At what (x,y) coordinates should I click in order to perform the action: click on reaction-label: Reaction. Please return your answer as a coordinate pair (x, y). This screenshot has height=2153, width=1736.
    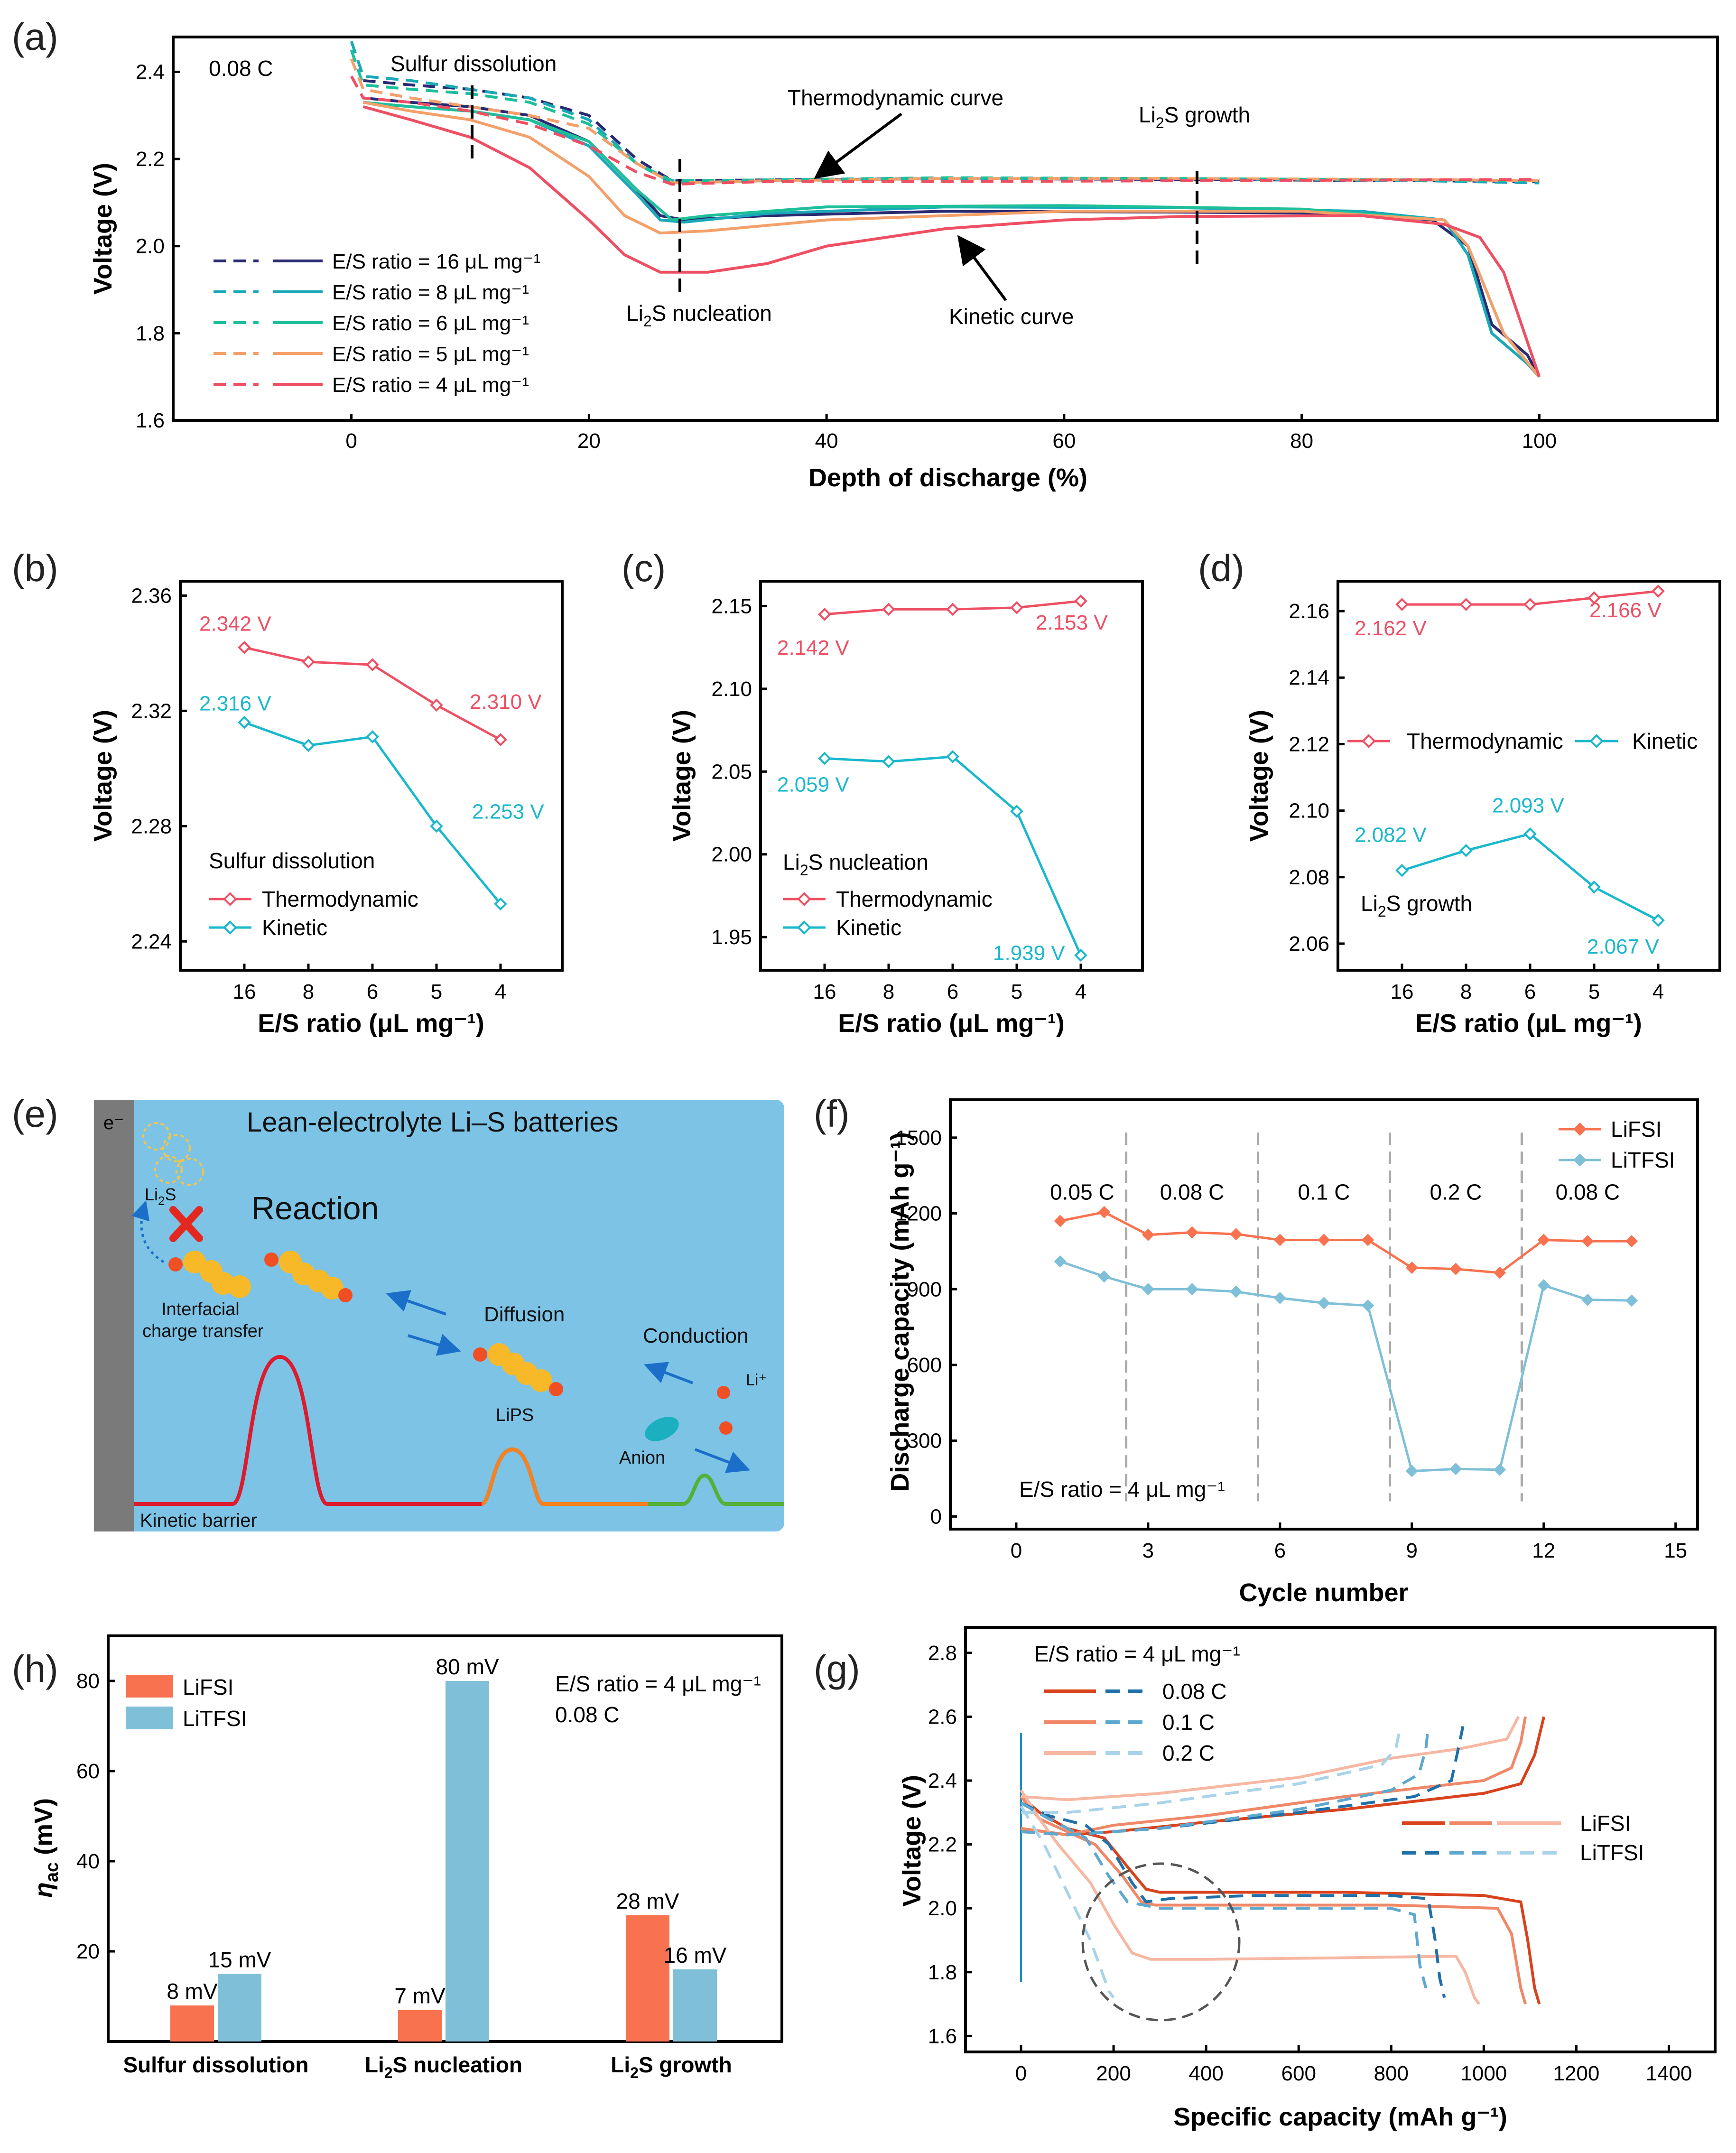
    Looking at the image, I should click on (315, 1208).